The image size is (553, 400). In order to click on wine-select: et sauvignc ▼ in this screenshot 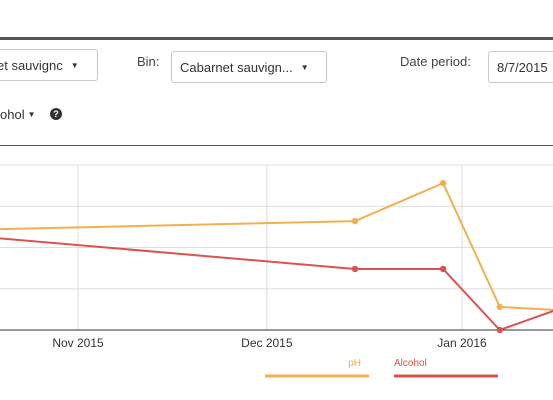, I will do `click(49, 65)`.